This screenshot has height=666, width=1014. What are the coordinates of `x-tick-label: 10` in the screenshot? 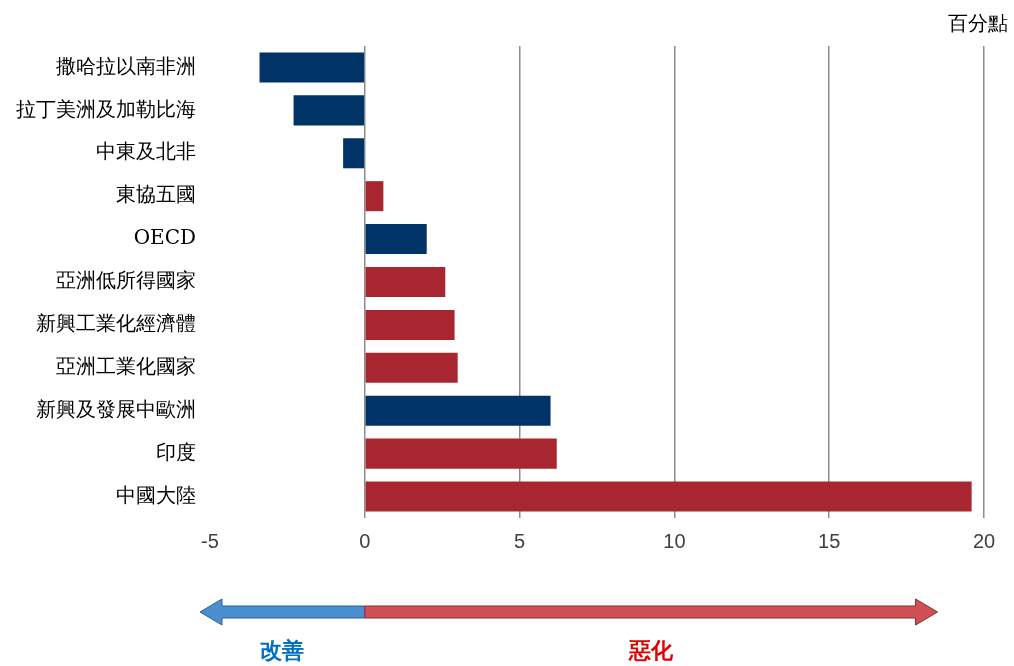 It's located at (674, 540).